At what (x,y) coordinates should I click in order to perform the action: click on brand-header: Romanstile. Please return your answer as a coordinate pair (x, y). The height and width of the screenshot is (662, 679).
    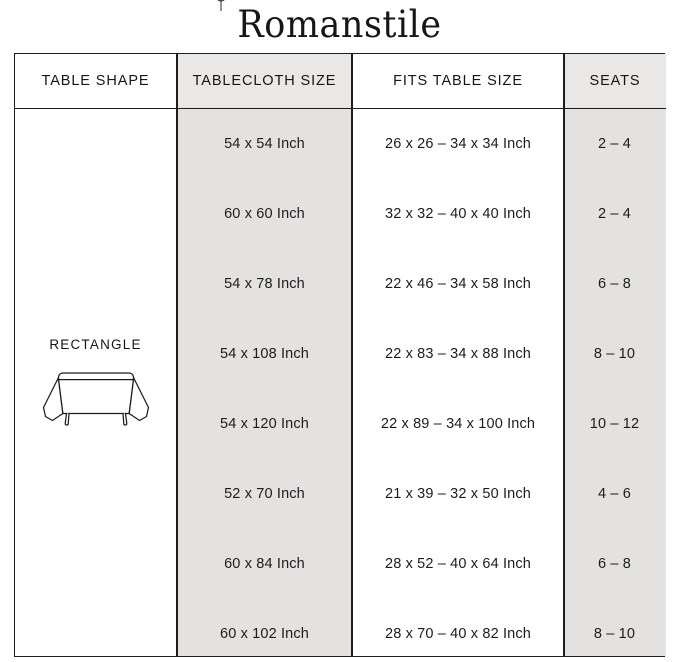
    Looking at the image, I should click on (339, 25).